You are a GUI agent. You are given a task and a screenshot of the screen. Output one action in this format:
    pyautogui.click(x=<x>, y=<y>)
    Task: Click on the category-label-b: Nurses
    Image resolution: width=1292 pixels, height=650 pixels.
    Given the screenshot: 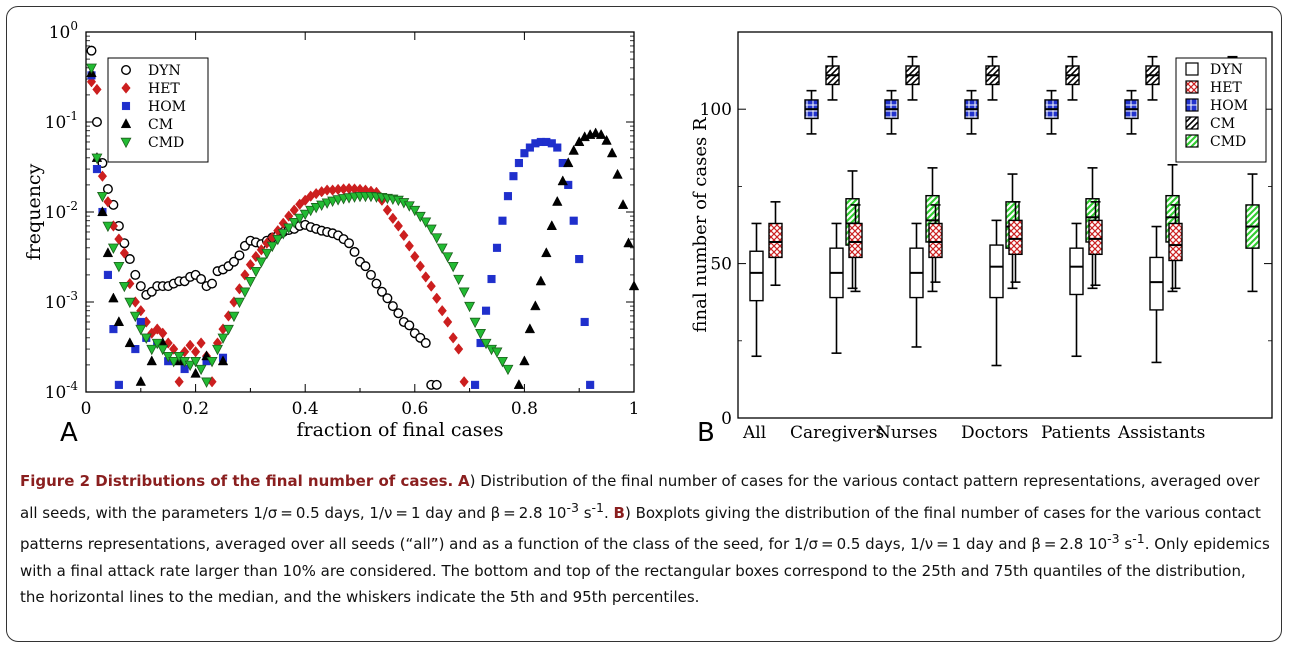 What is the action you would take?
    pyautogui.click(x=906, y=433)
    